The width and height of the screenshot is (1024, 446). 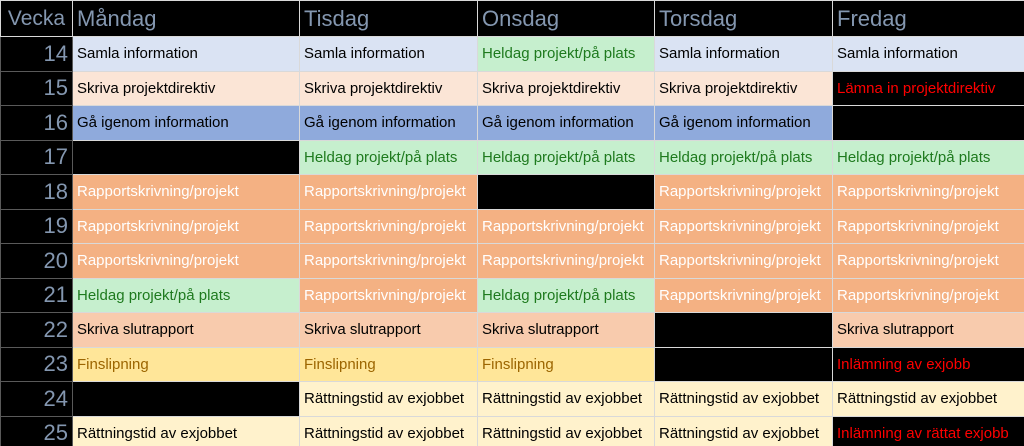 I want to click on schedule-cell-monday: Finslipning, so click(x=186, y=364).